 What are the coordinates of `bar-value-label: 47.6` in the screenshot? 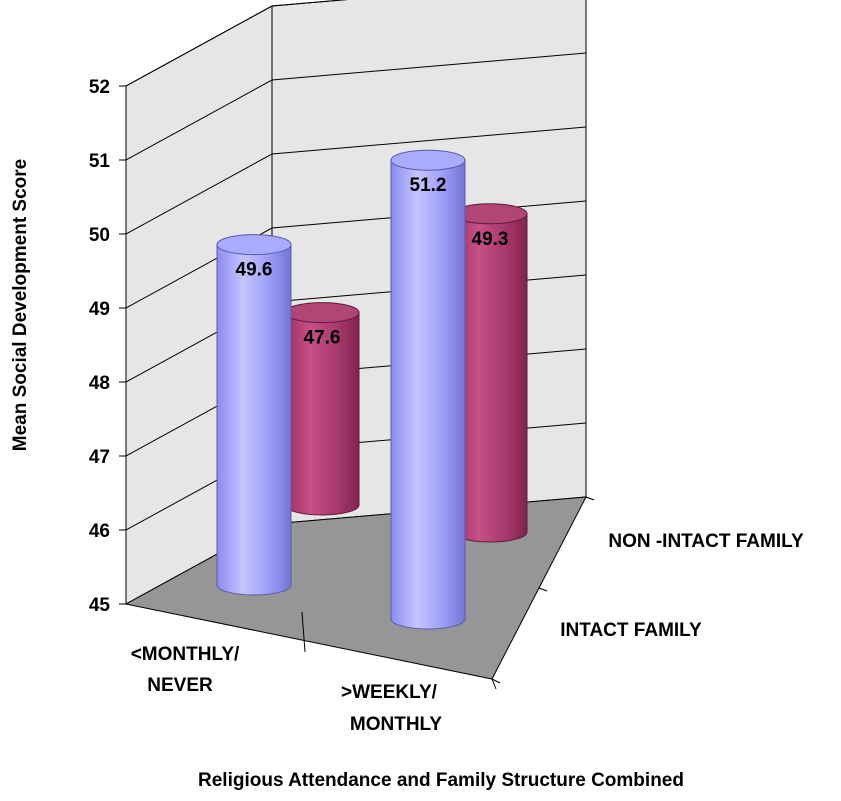 It's located at (322, 338).